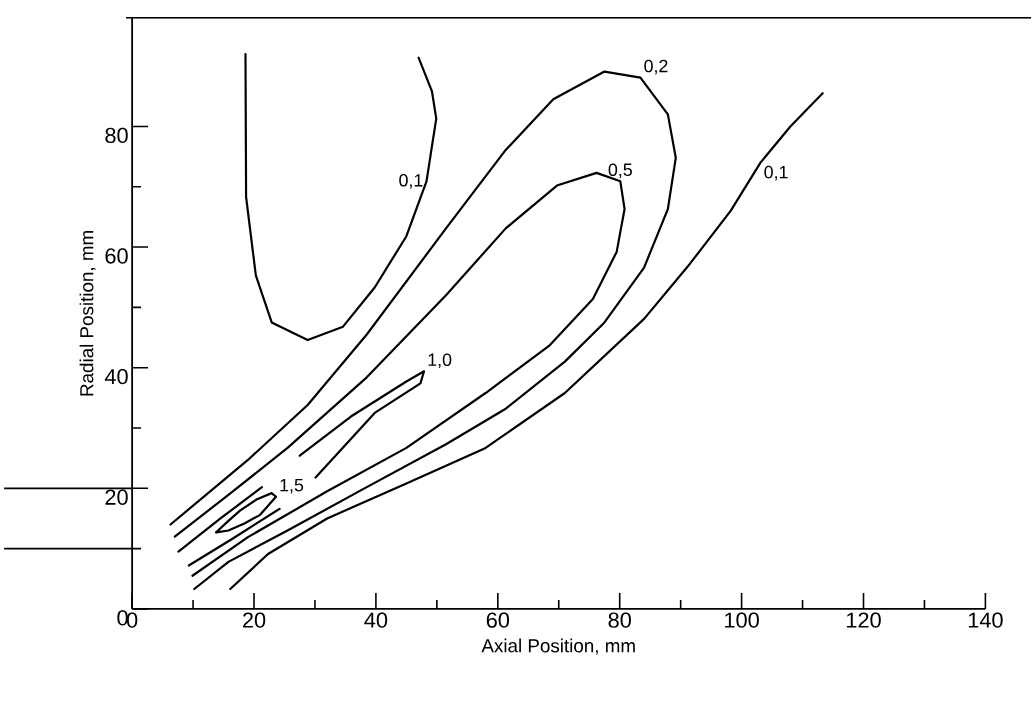 This screenshot has width=1032, height=712. What do you see at coordinates (116, 497) in the screenshot?
I see `y-tick-label: 20` at bounding box center [116, 497].